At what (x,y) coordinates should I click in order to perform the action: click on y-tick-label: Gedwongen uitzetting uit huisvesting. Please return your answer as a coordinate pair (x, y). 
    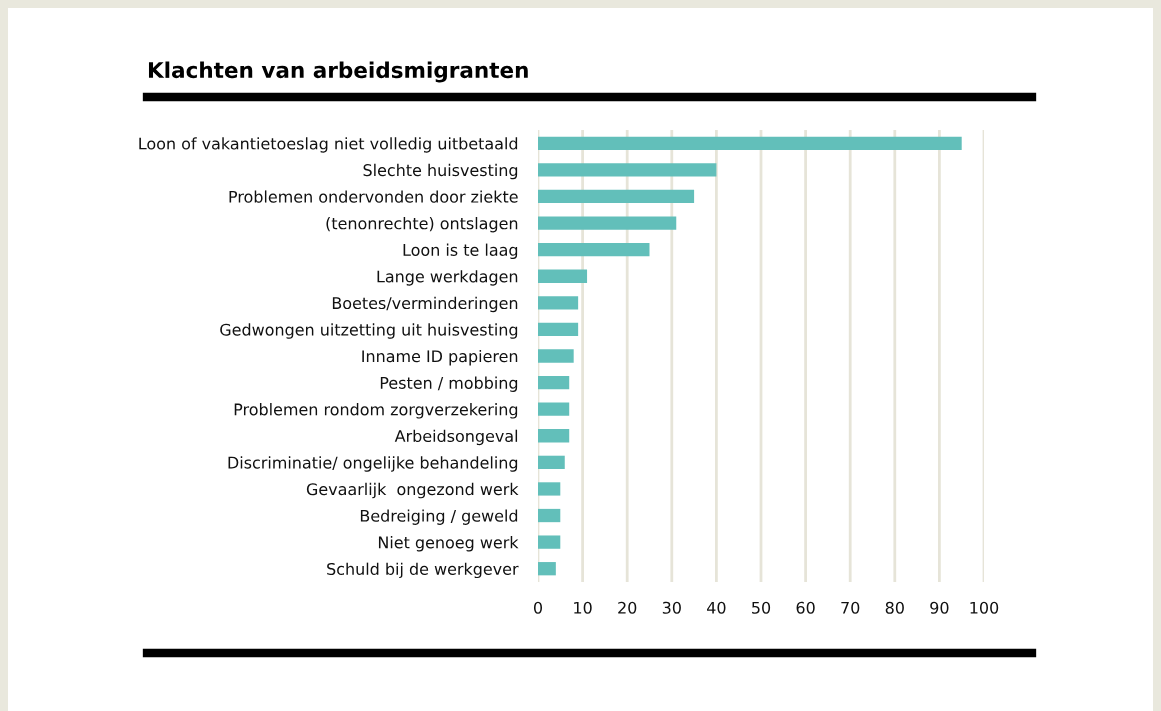
    Looking at the image, I should click on (369, 331).